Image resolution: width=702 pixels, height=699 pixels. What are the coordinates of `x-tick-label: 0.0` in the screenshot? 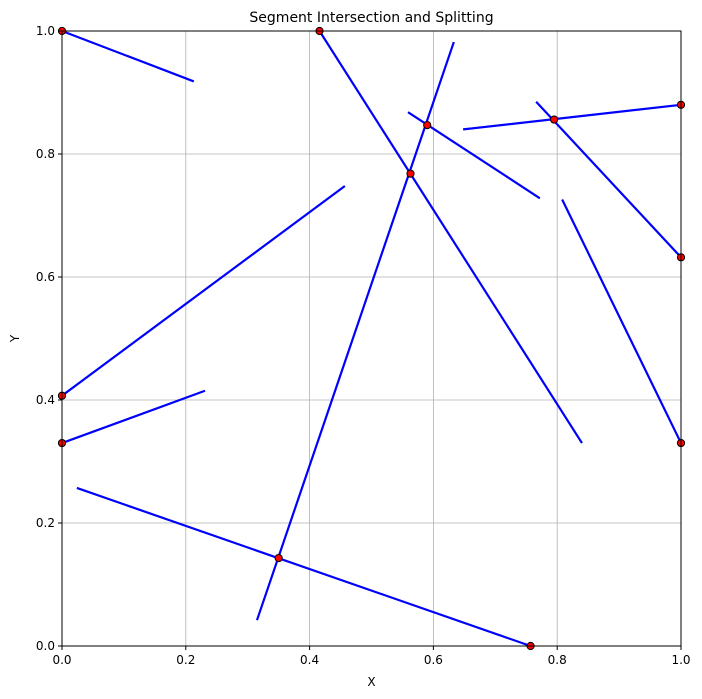 It's located at (61, 660).